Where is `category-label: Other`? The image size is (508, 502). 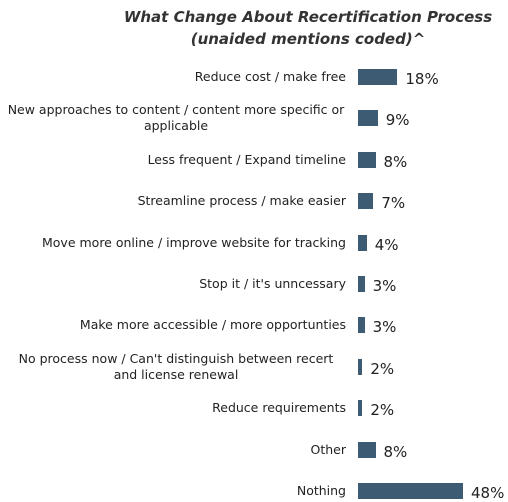
category-label: Other is located at coordinates (328, 449).